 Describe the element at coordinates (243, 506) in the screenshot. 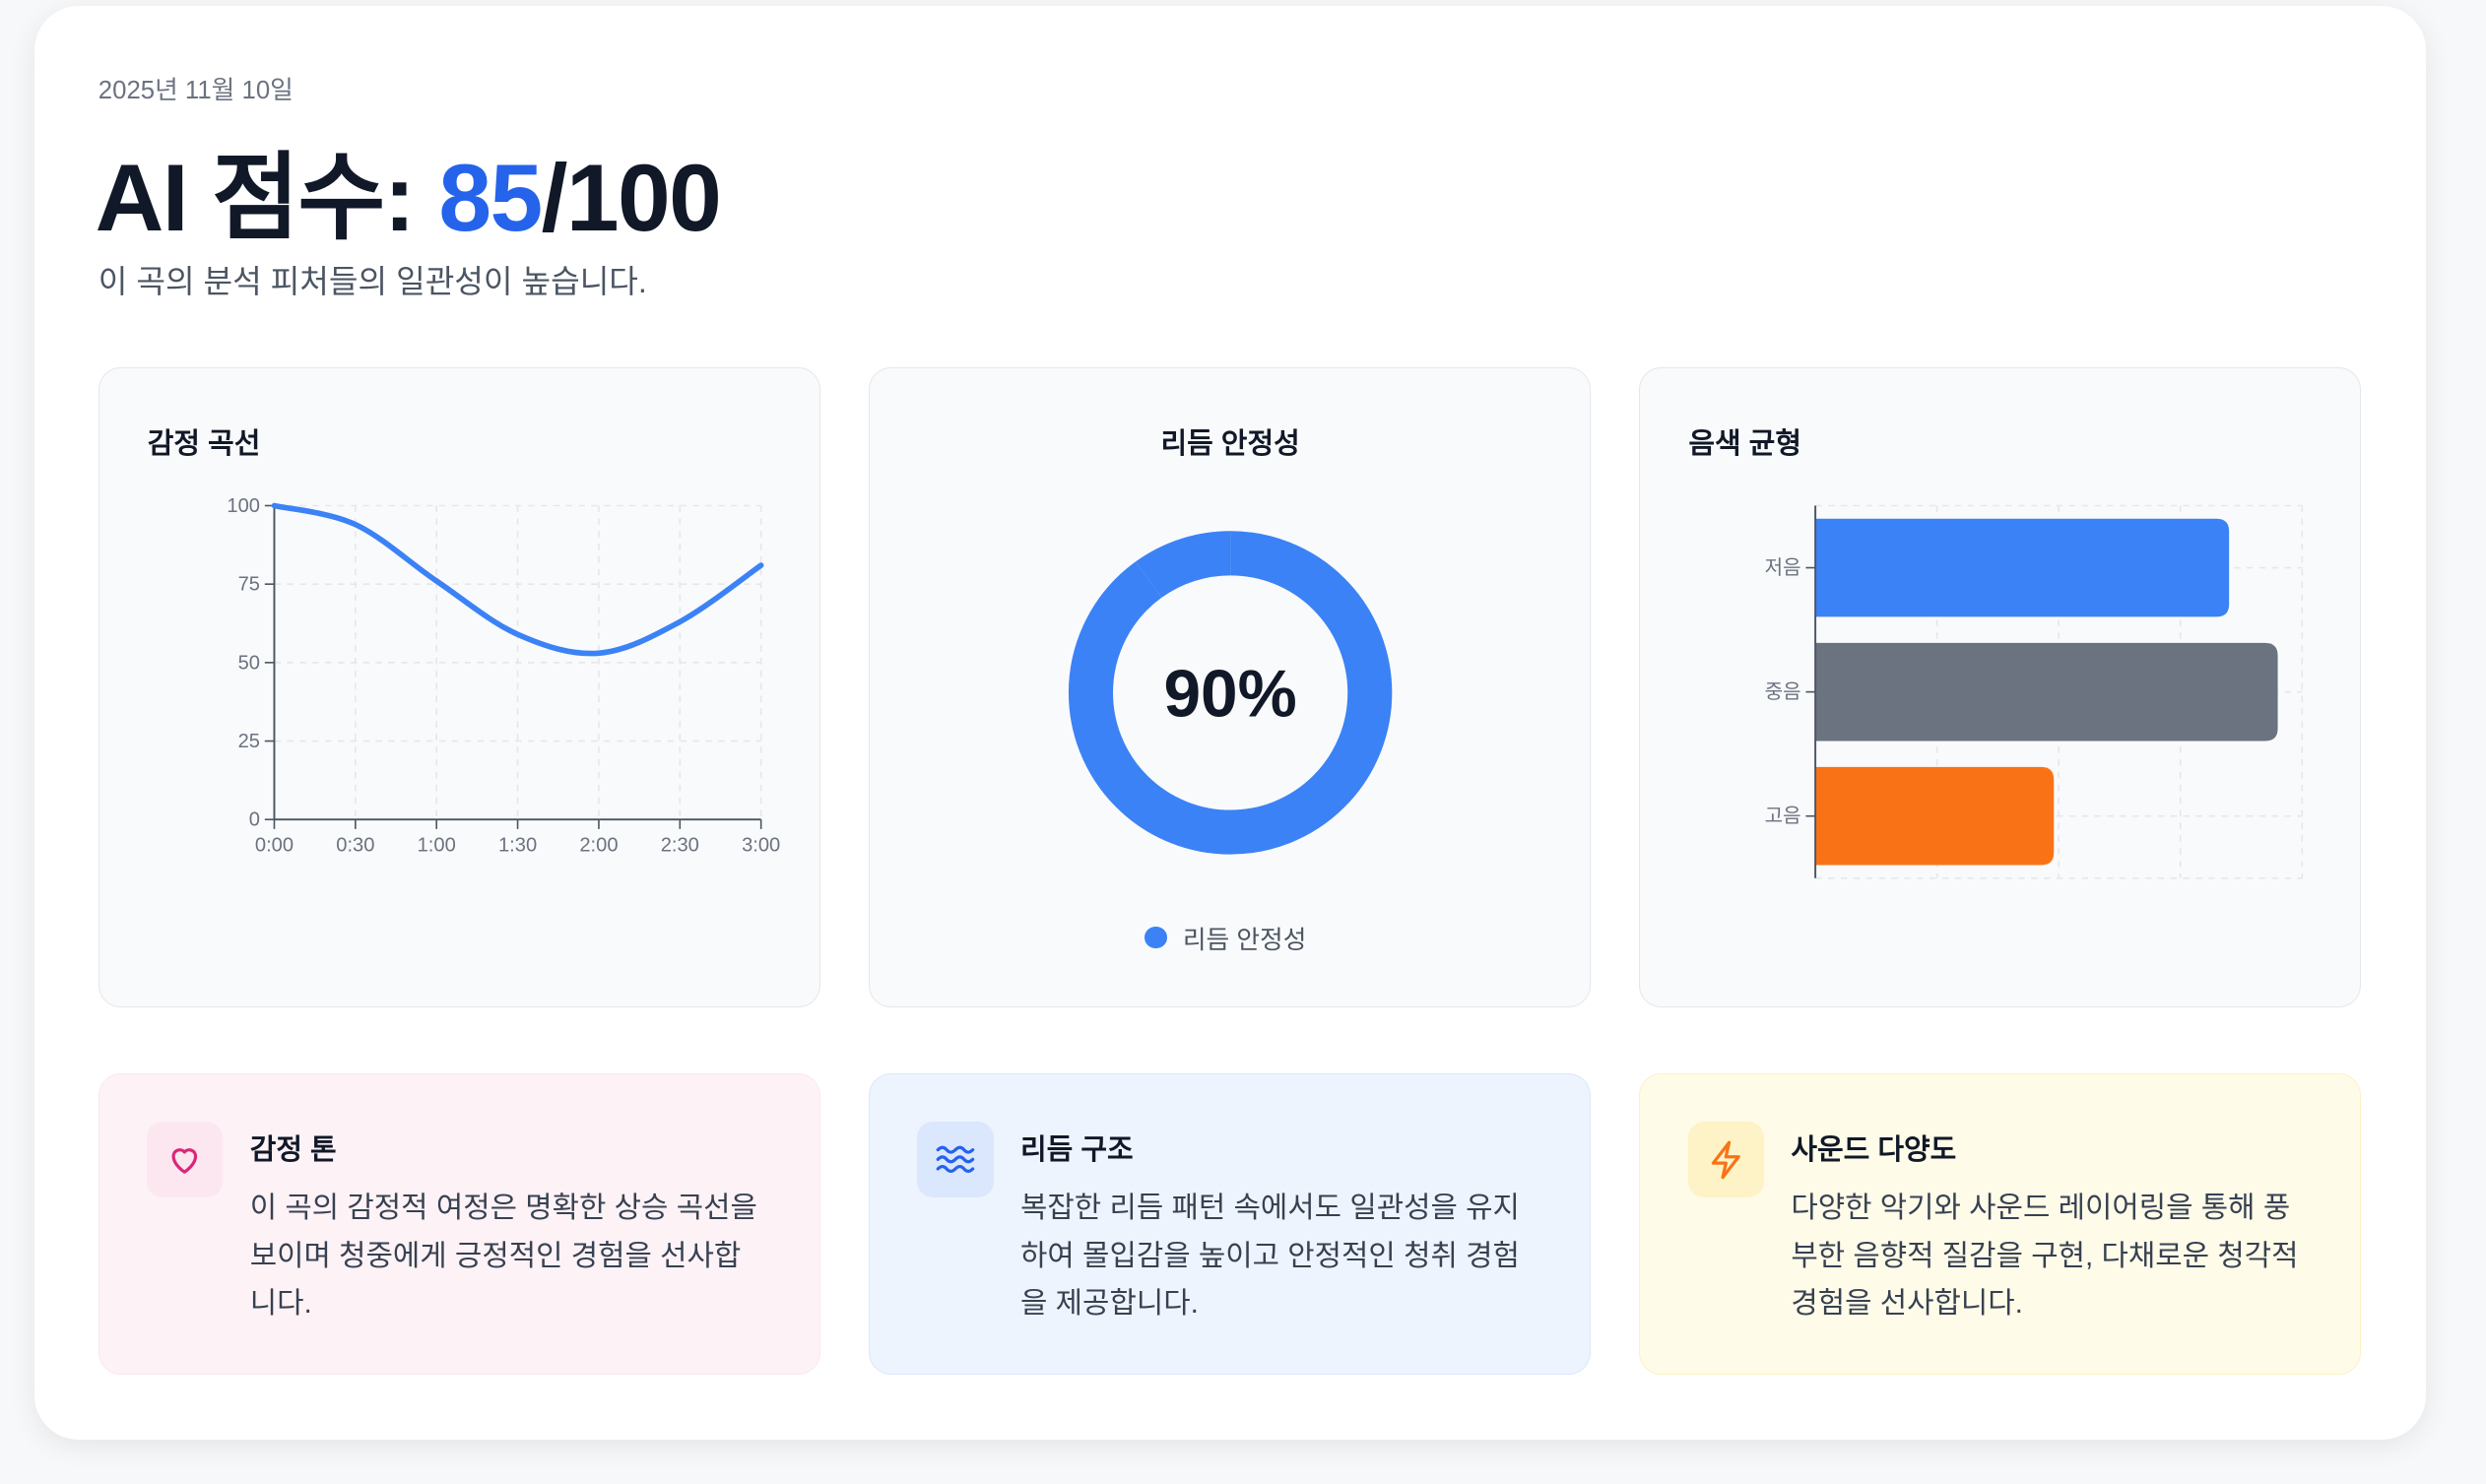

I see `y-tick-label: 100` at that location.